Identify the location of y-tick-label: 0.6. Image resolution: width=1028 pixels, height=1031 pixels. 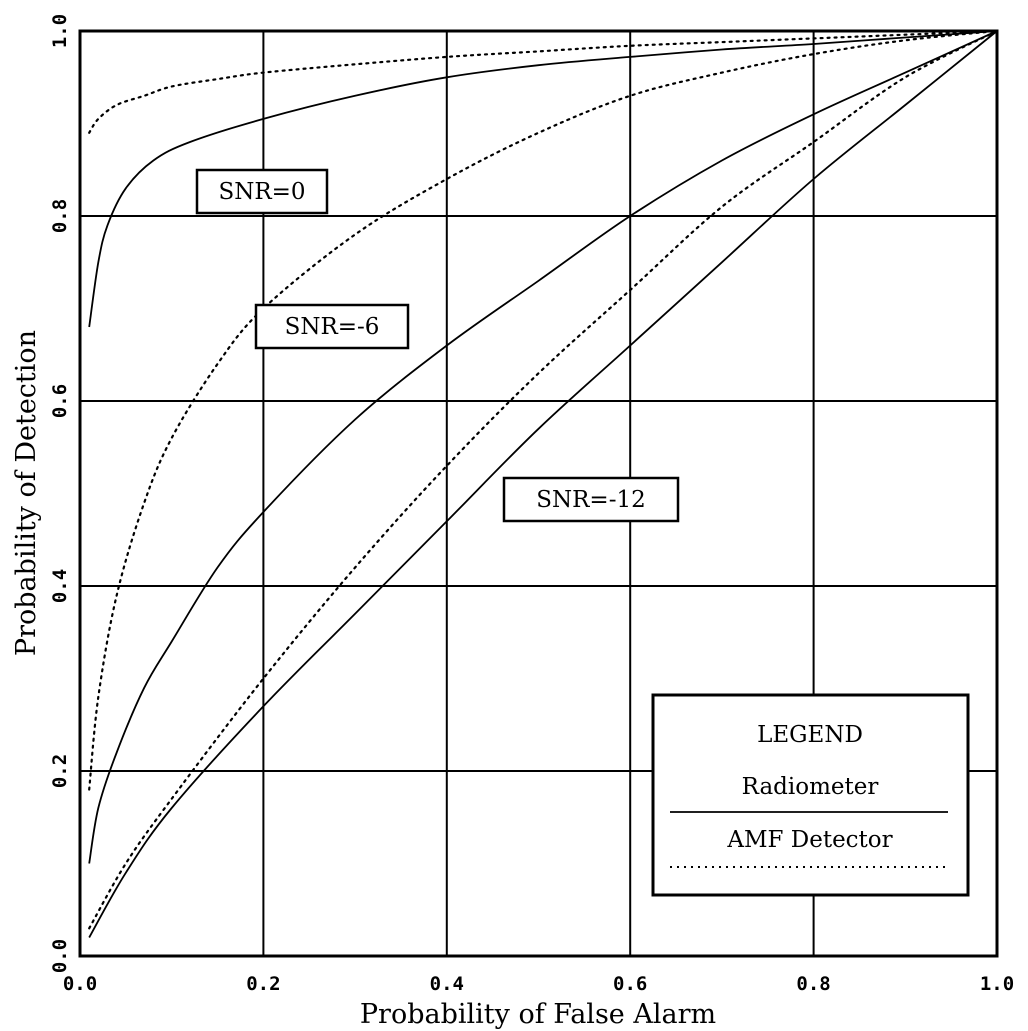
(60, 401).